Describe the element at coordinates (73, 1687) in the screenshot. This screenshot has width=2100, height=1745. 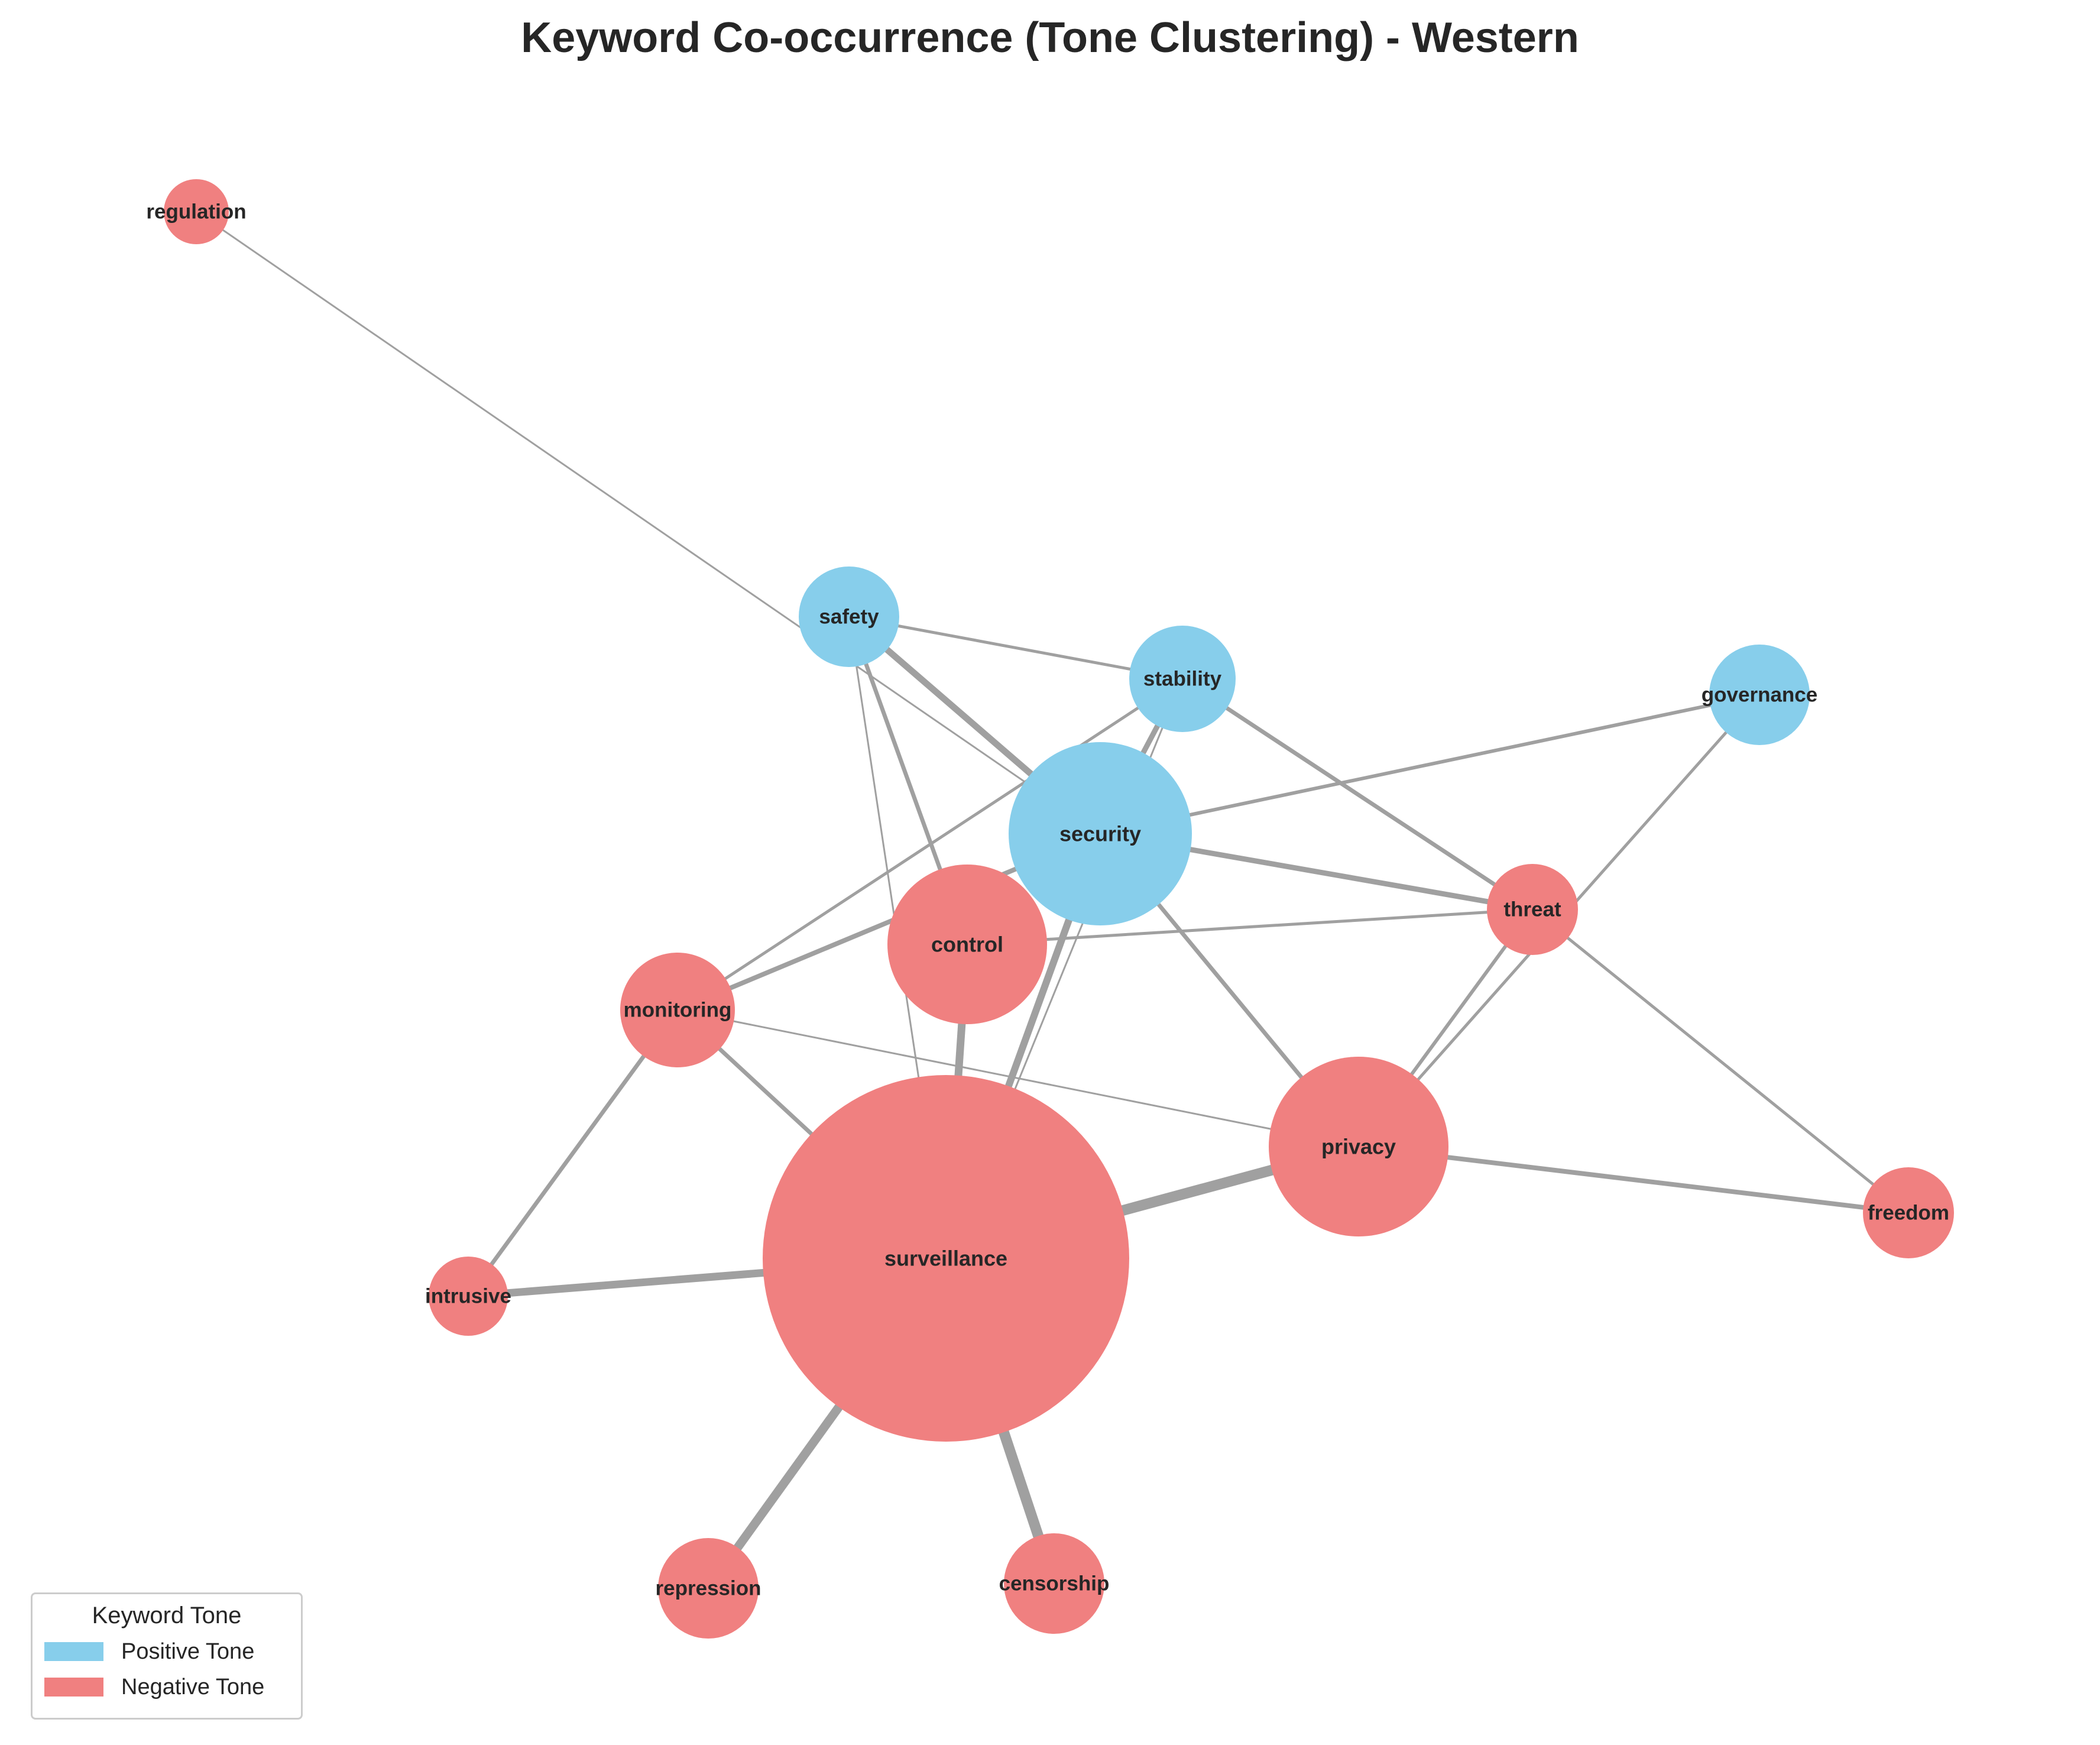
I see `legend-swatch-negative` at that location.